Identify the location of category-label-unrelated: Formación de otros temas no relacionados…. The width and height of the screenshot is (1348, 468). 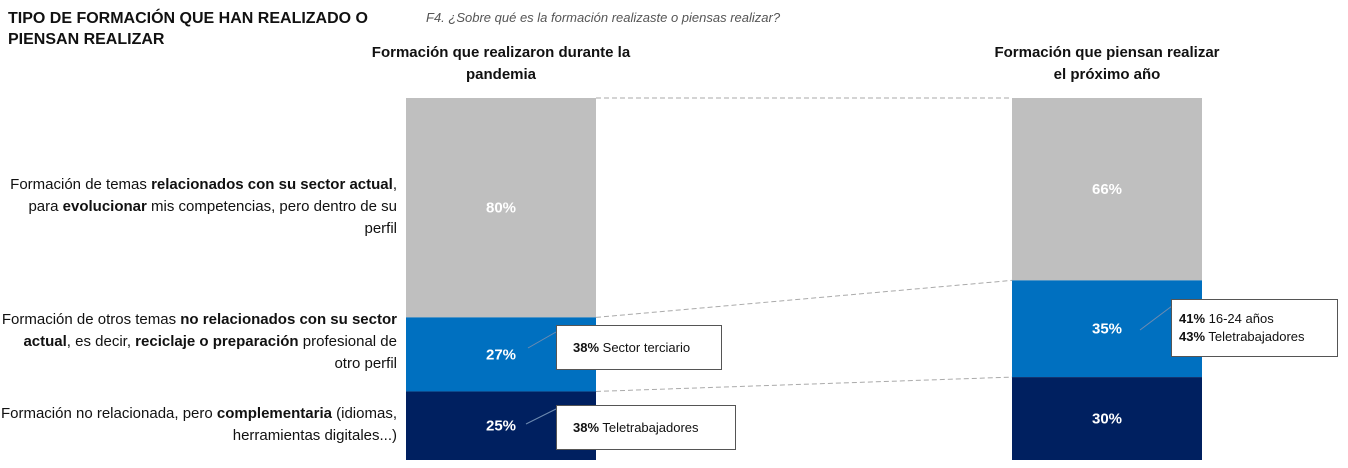
(198, 342).